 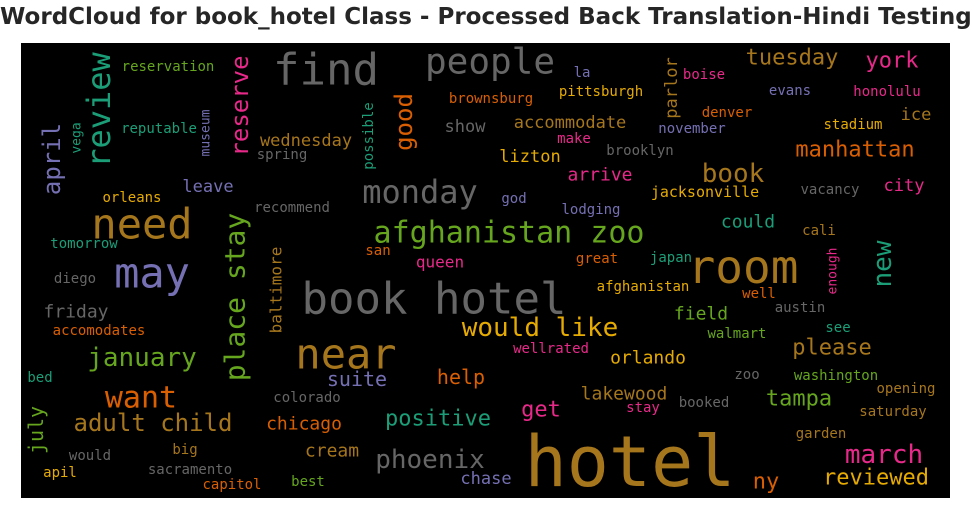 What do you see at coordinates (131, 198) in the screenshot?
I see `word-orleans: orleans` at bounding box center [131, 198].